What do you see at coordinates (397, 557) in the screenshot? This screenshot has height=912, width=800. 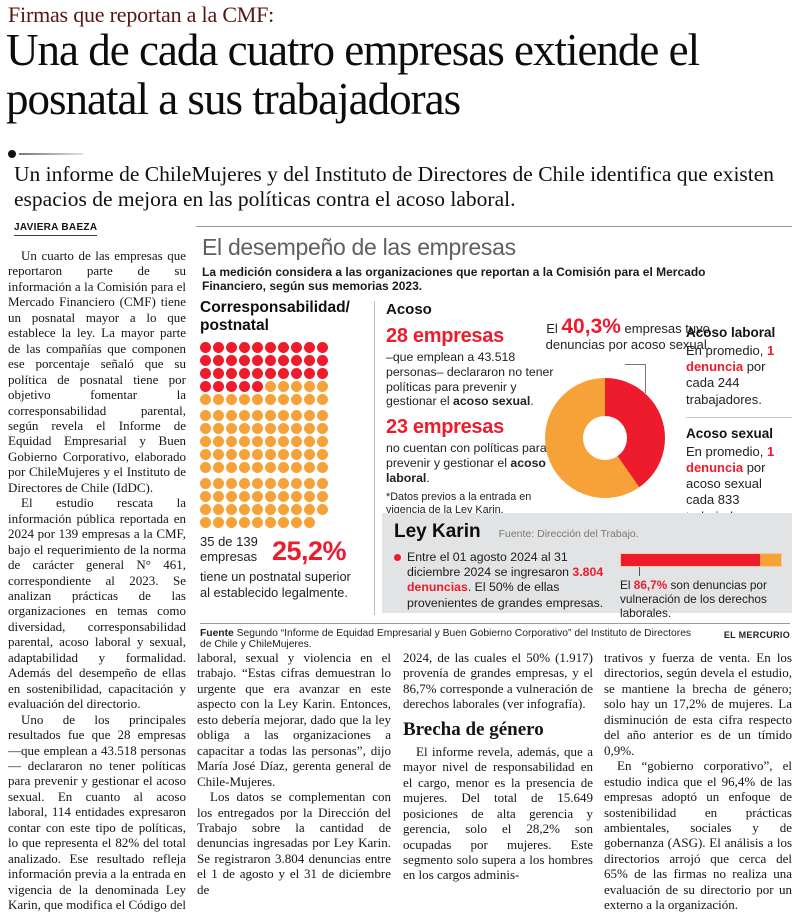 I see `bullet-dot-icon` at bounding box center [397, 557].